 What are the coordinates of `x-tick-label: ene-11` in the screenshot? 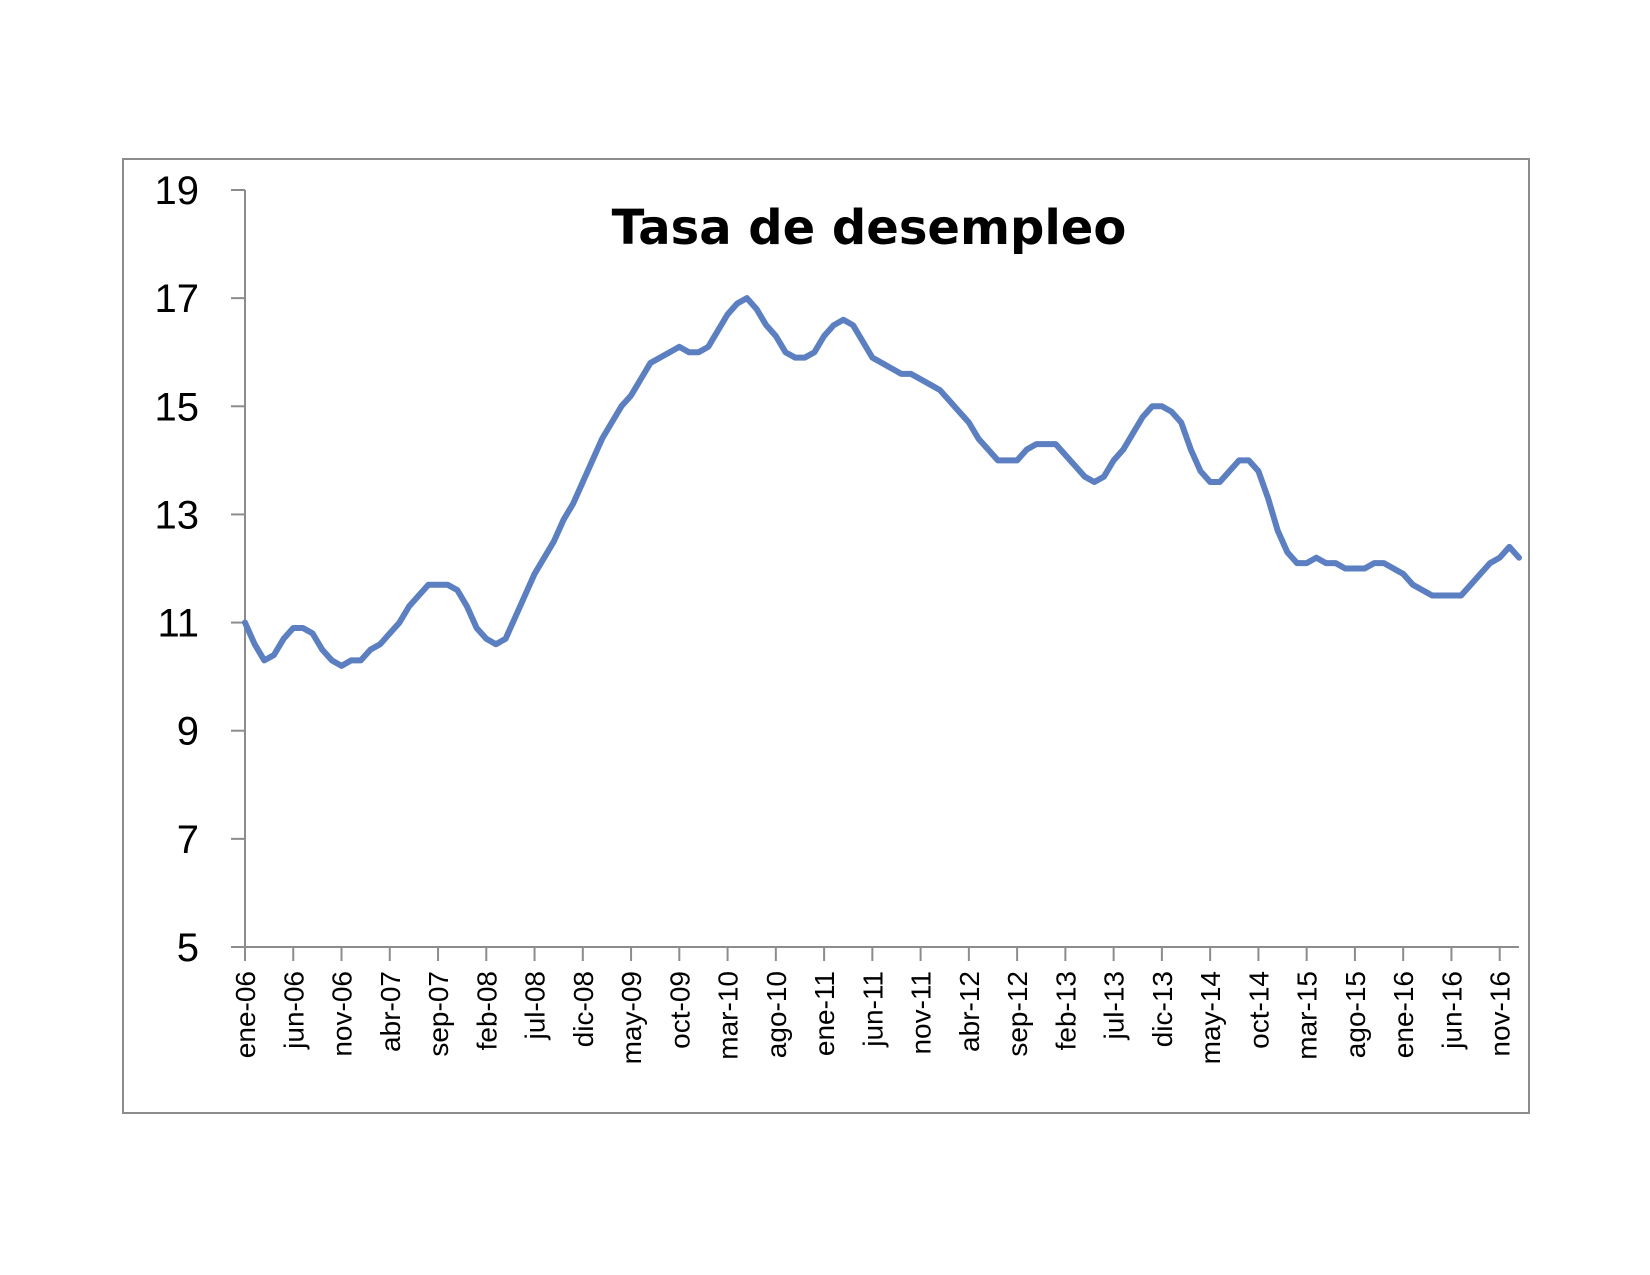 It's located at (824, 1013).